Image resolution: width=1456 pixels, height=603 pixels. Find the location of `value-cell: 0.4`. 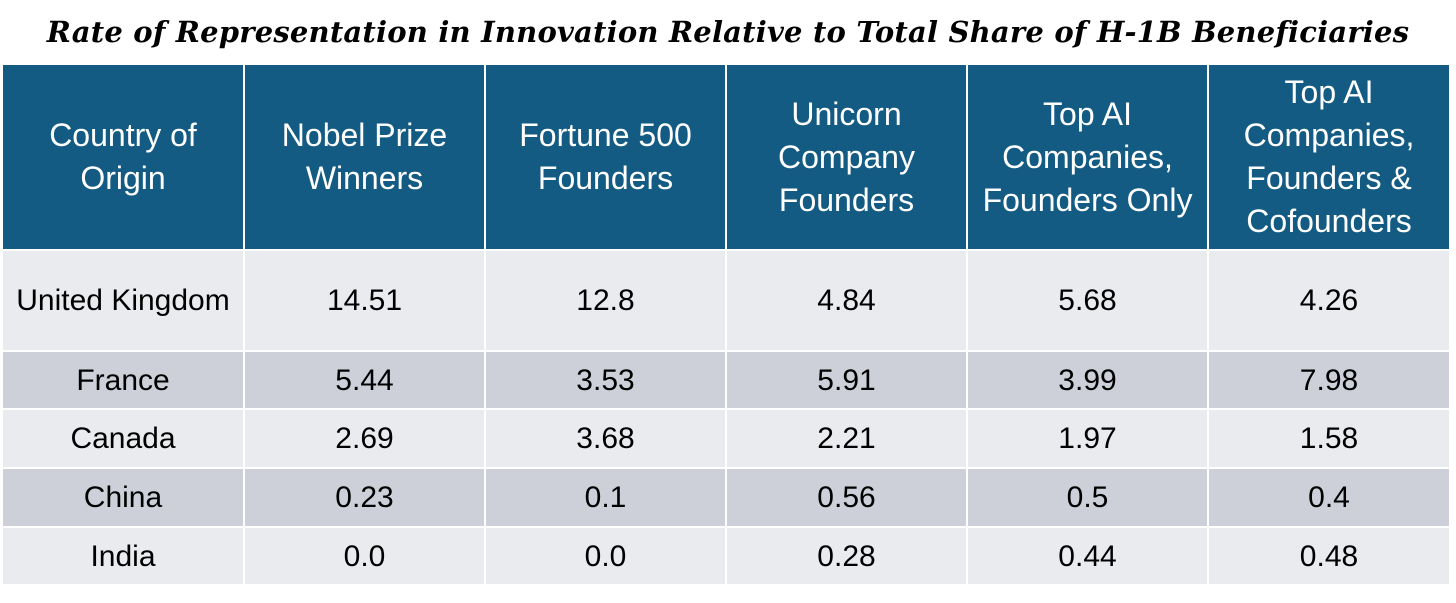

value-cell: 0.4 is located at coordinates (1328, 497).